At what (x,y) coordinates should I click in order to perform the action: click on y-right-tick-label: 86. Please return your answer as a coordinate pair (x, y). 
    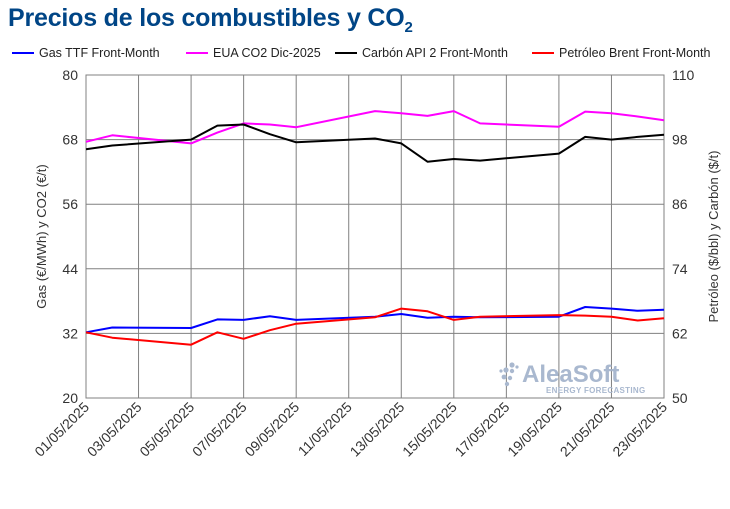
    Looking at the image, I should click on (680, 204).